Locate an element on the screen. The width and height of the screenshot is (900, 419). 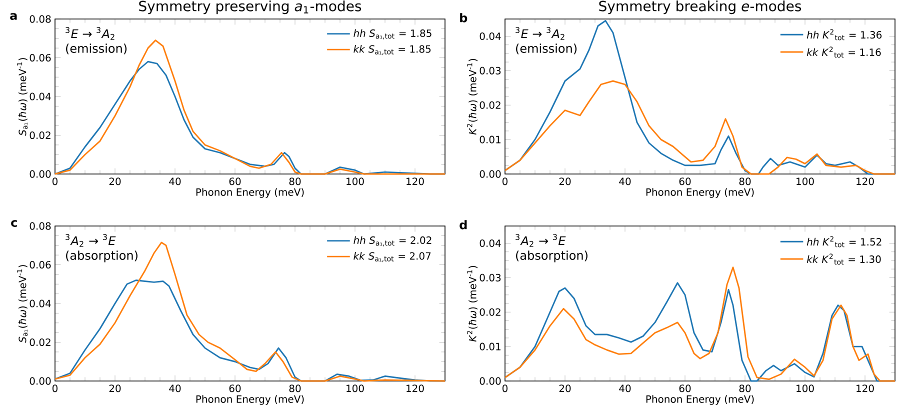
legend-label: hh S$_{a₁,tot}$ = 2.02 is located at coordinates (393, 241).